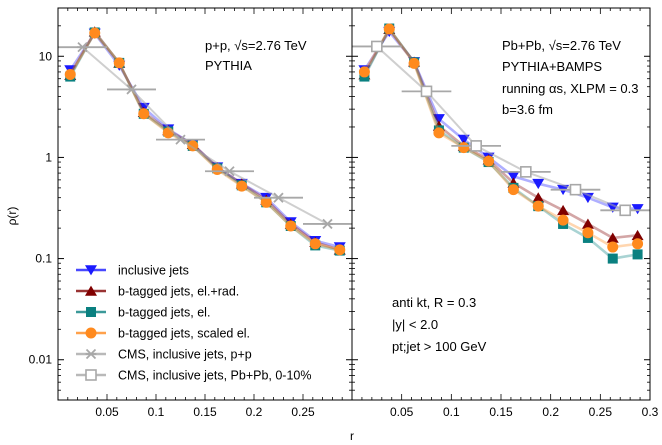 Image resolution: width=662 pixels, height=445 pixels. What do you see at coordinates (256, 45) in the screenshot?
I see `left-annotation-system: p+p, √s=2.76 TeV` at bounding box center [256, 45].